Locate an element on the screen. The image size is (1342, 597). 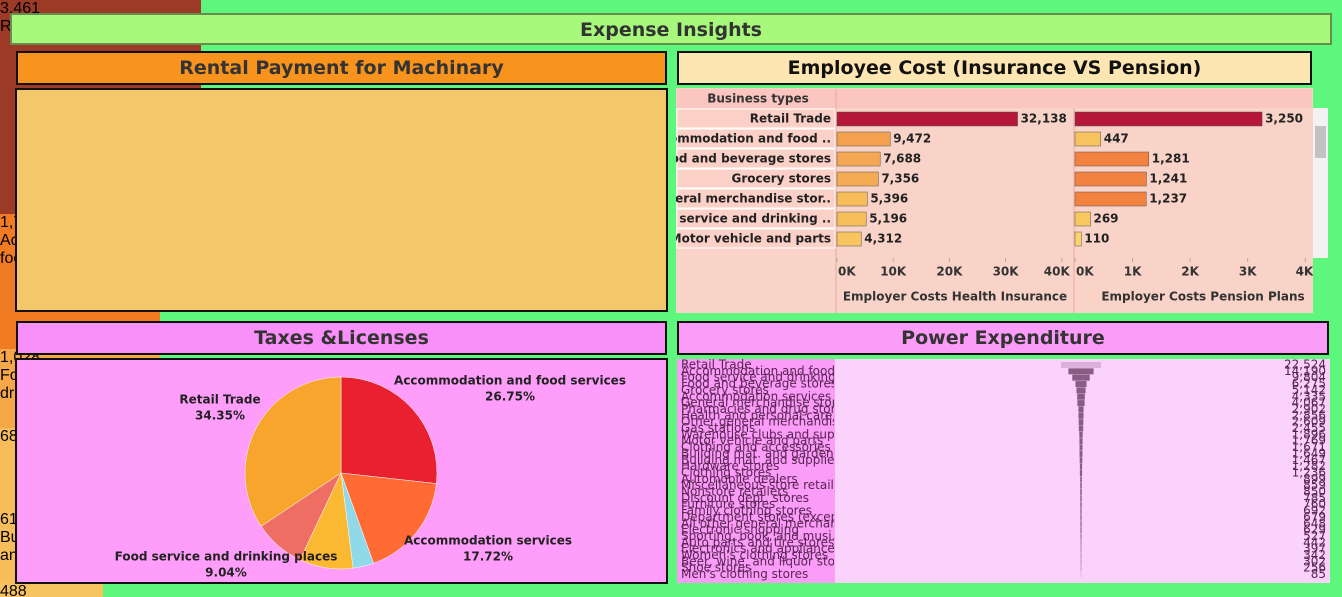
row-label: Family clothing stores is located at coordinates (746, 511).